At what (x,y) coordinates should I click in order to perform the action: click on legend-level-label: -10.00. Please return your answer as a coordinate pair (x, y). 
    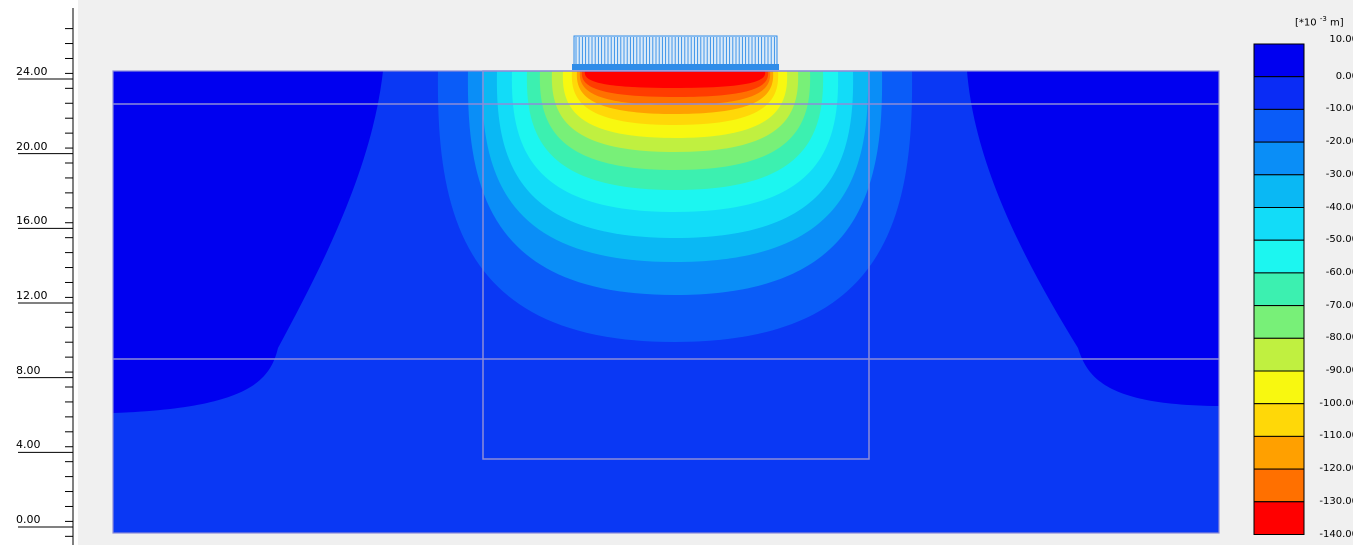
    Looking at the image, I should click on (1339, 109).